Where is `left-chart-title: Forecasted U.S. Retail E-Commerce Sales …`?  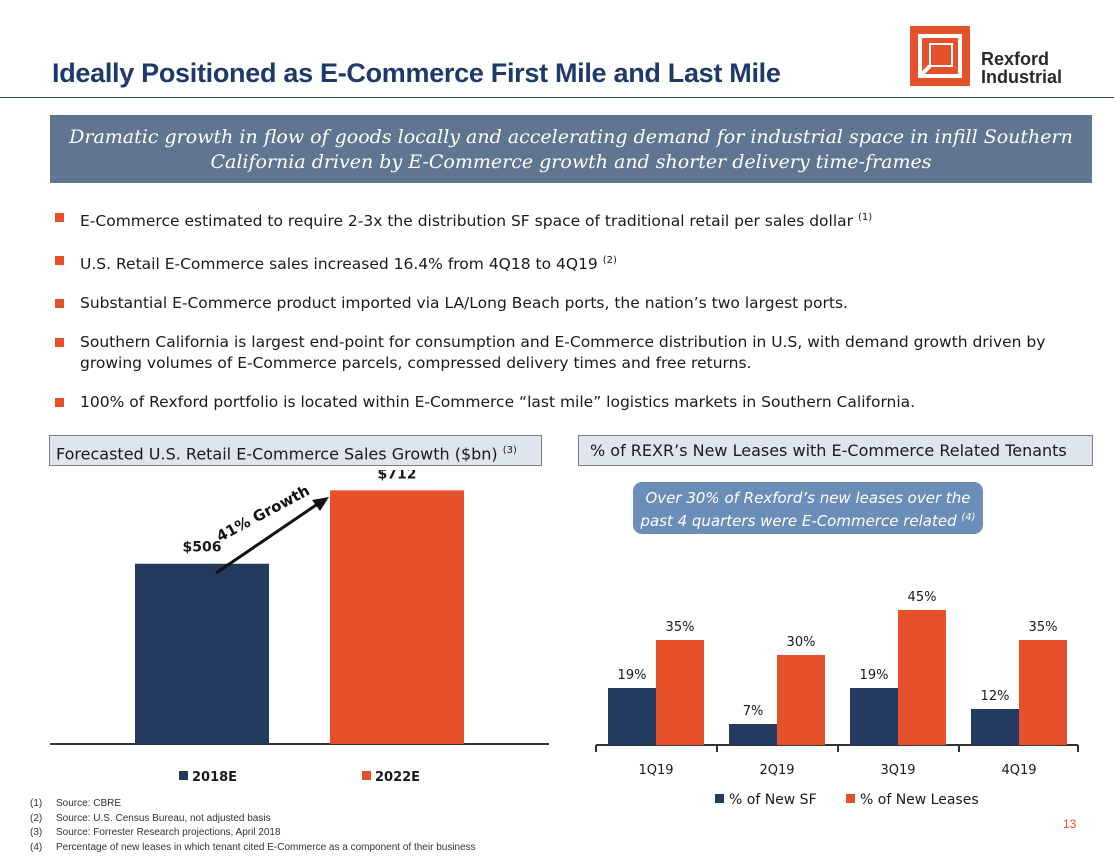
left-chart-title: Forecasted U.S. Retail E-Commerce Sales … is located at coordinates (279, 454).